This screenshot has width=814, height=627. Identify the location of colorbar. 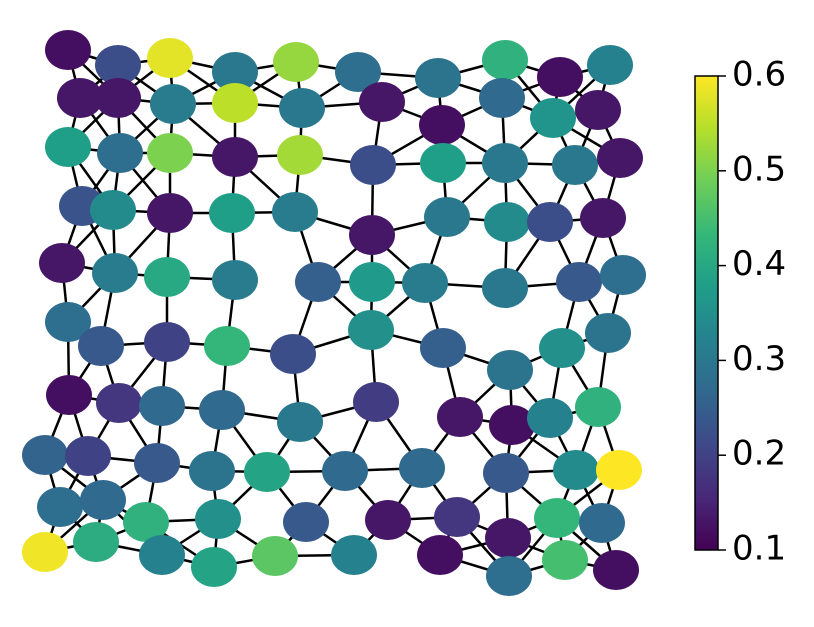
(706, 313).